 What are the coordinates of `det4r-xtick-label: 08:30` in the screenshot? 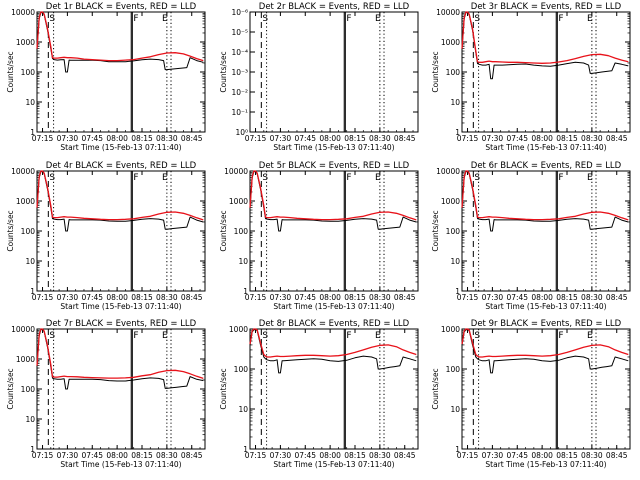 It's located at (167, 297).